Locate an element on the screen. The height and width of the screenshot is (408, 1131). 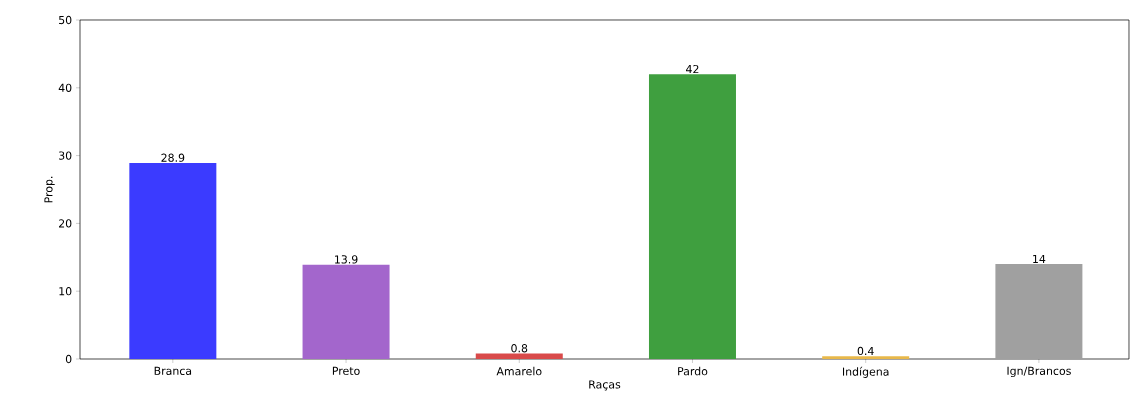
y-tick-label: 40 is located at coordinates (65, 87).